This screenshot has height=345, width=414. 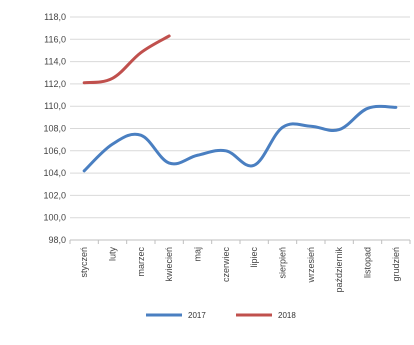 I want to click on legend-label-2018: 2018, so click(x=287, y=315).